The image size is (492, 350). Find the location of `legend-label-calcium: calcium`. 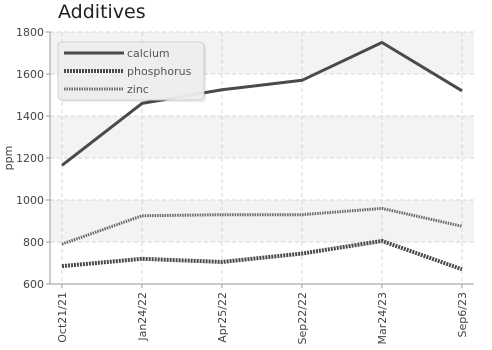

legend-label-calcium: calcium is located at coordinates (148, 53).